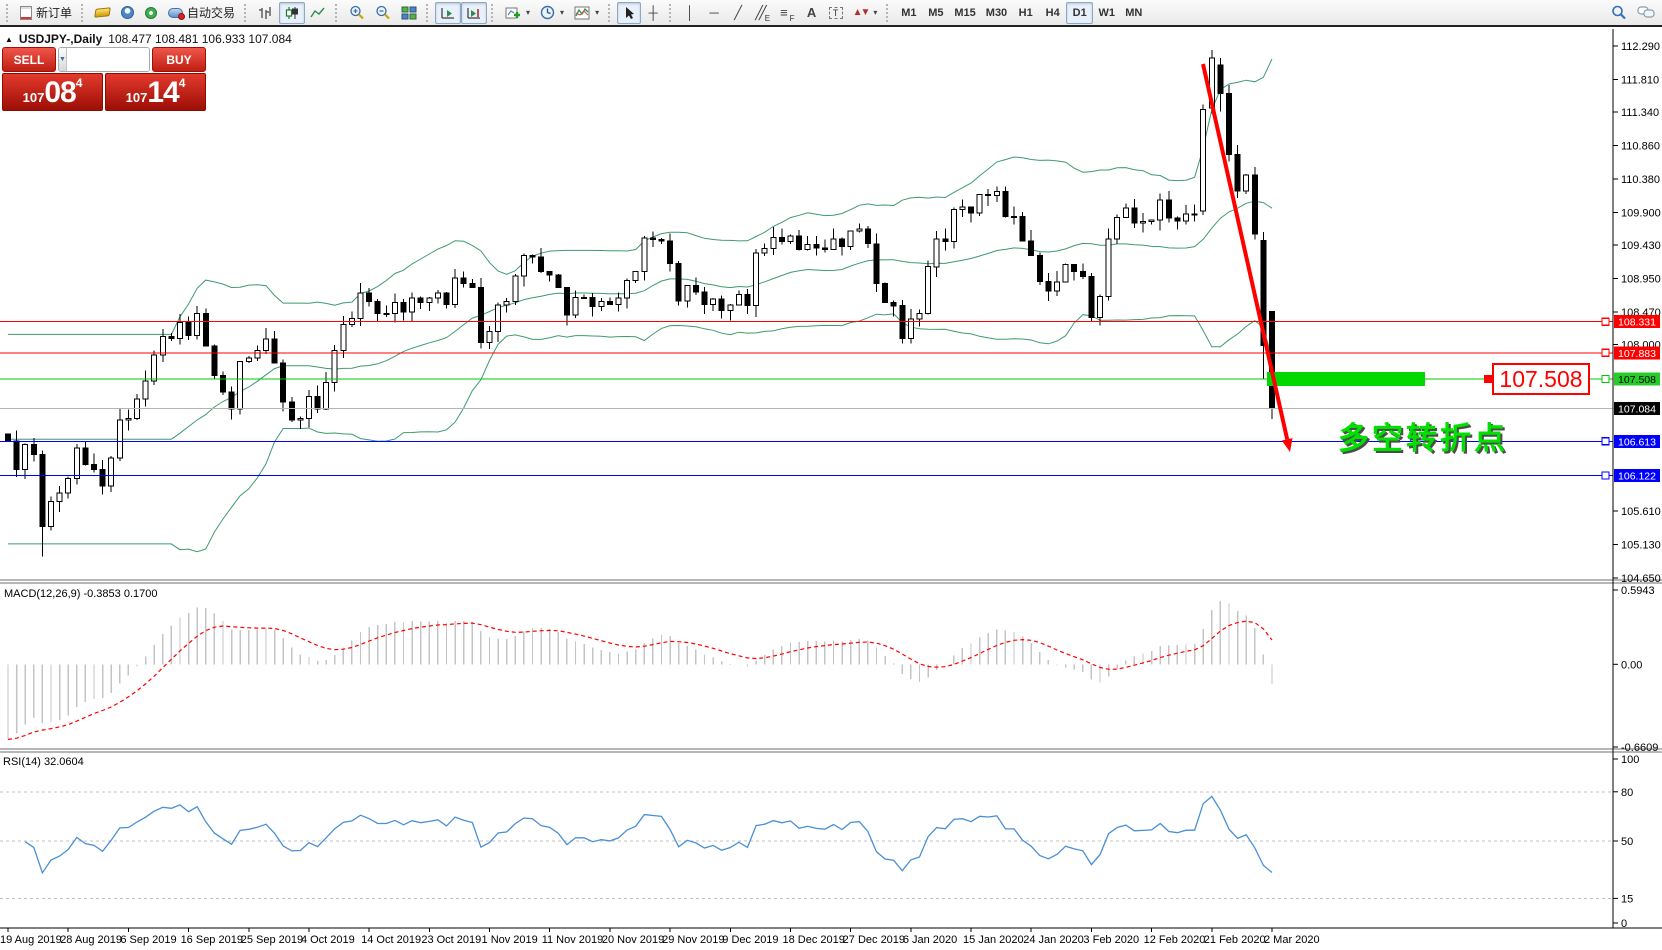 The image size is (1662, 950). I want to click on tile-windows-button, so click(409, 13).